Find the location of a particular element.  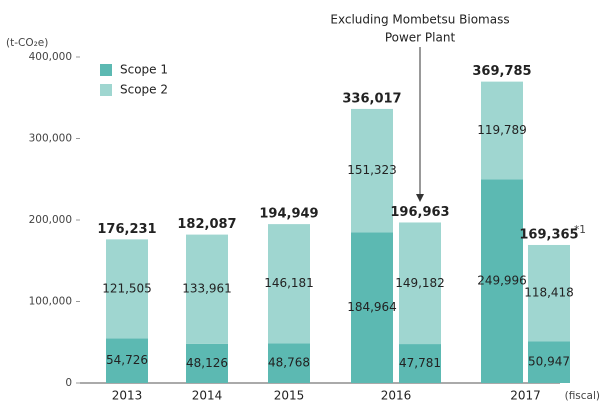

annotation-arrowhead is located at coordinates (420, 198).